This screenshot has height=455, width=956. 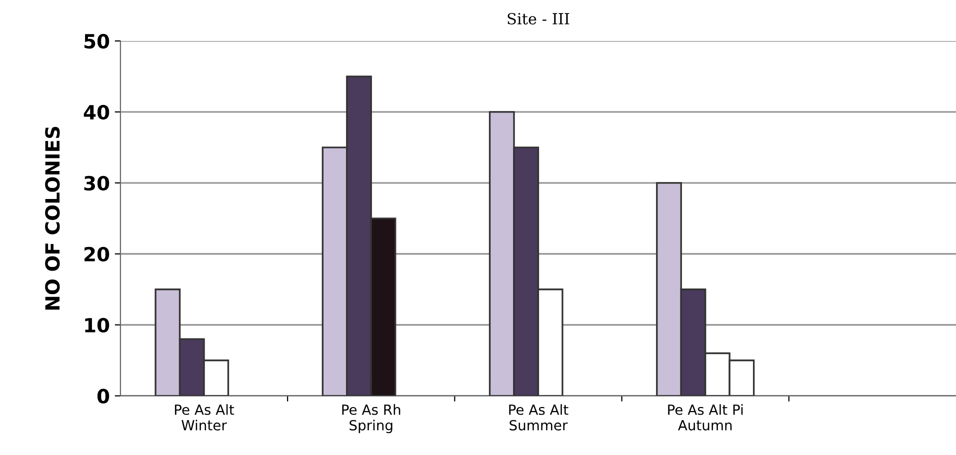 I want to click on y-tick-label: 50, so click(x=97, y=41).